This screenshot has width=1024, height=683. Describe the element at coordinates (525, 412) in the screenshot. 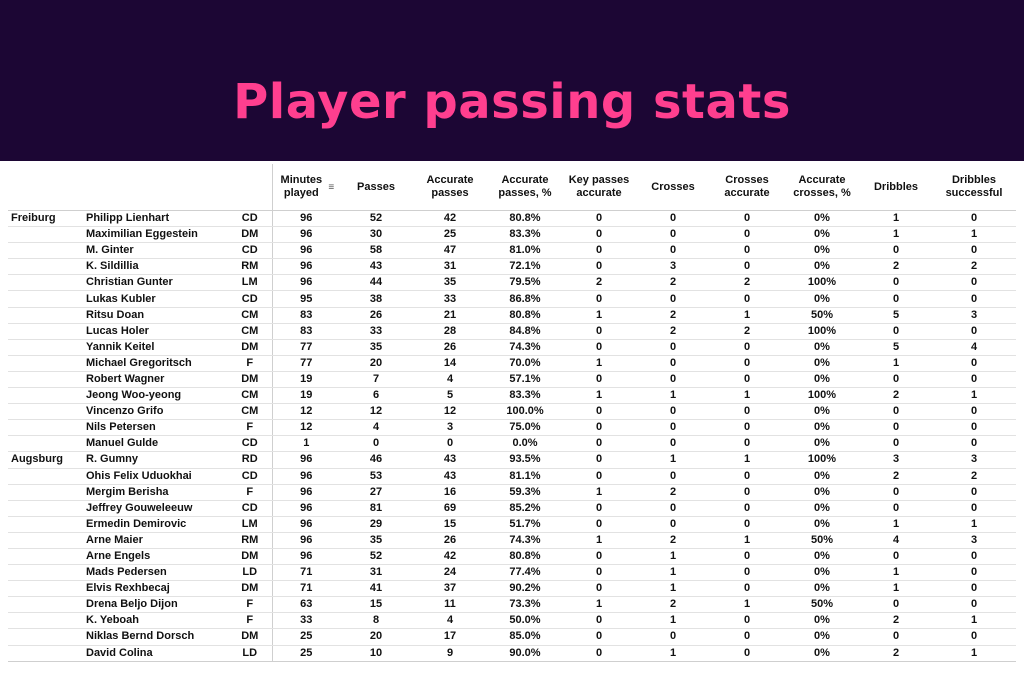

I see `accurate-passes-pct-cell: 100.0%` at that location.